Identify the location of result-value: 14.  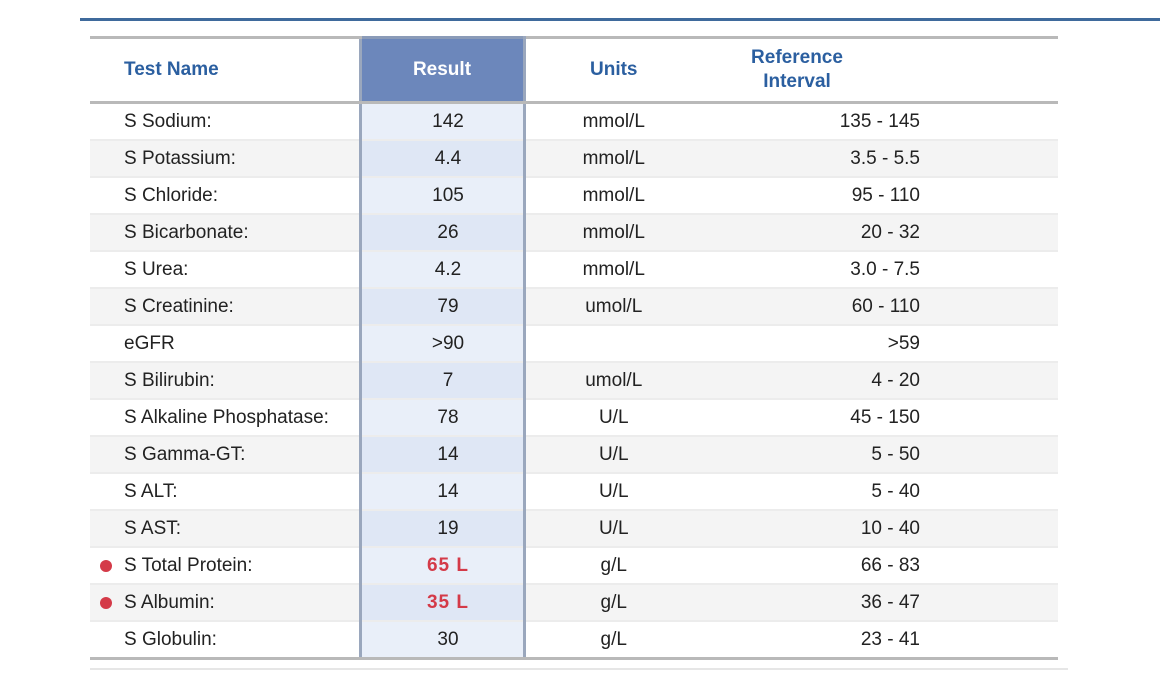
(448, 491).